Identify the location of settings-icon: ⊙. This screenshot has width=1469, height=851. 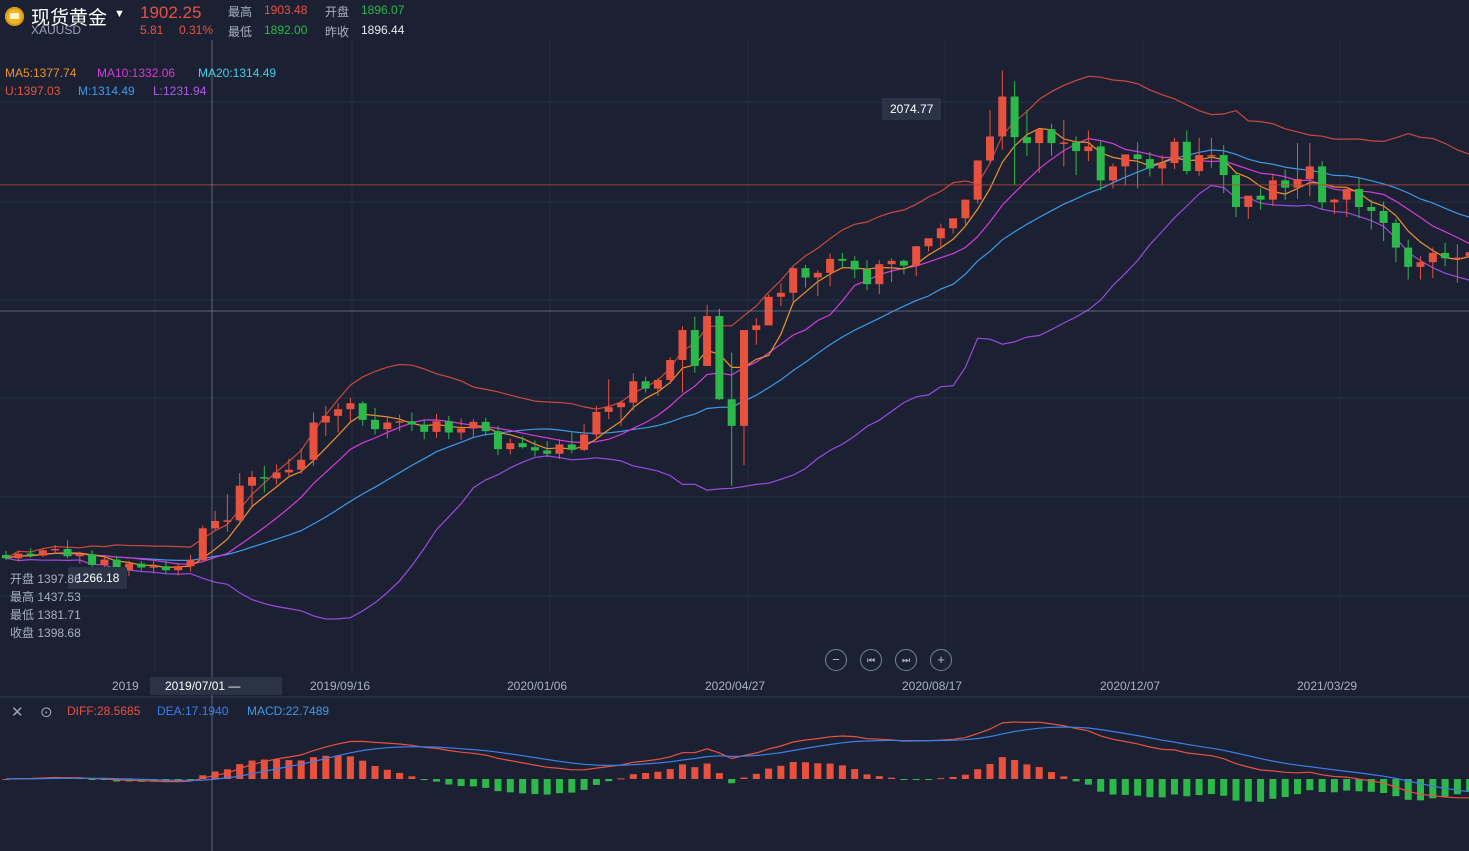
(46, 712).